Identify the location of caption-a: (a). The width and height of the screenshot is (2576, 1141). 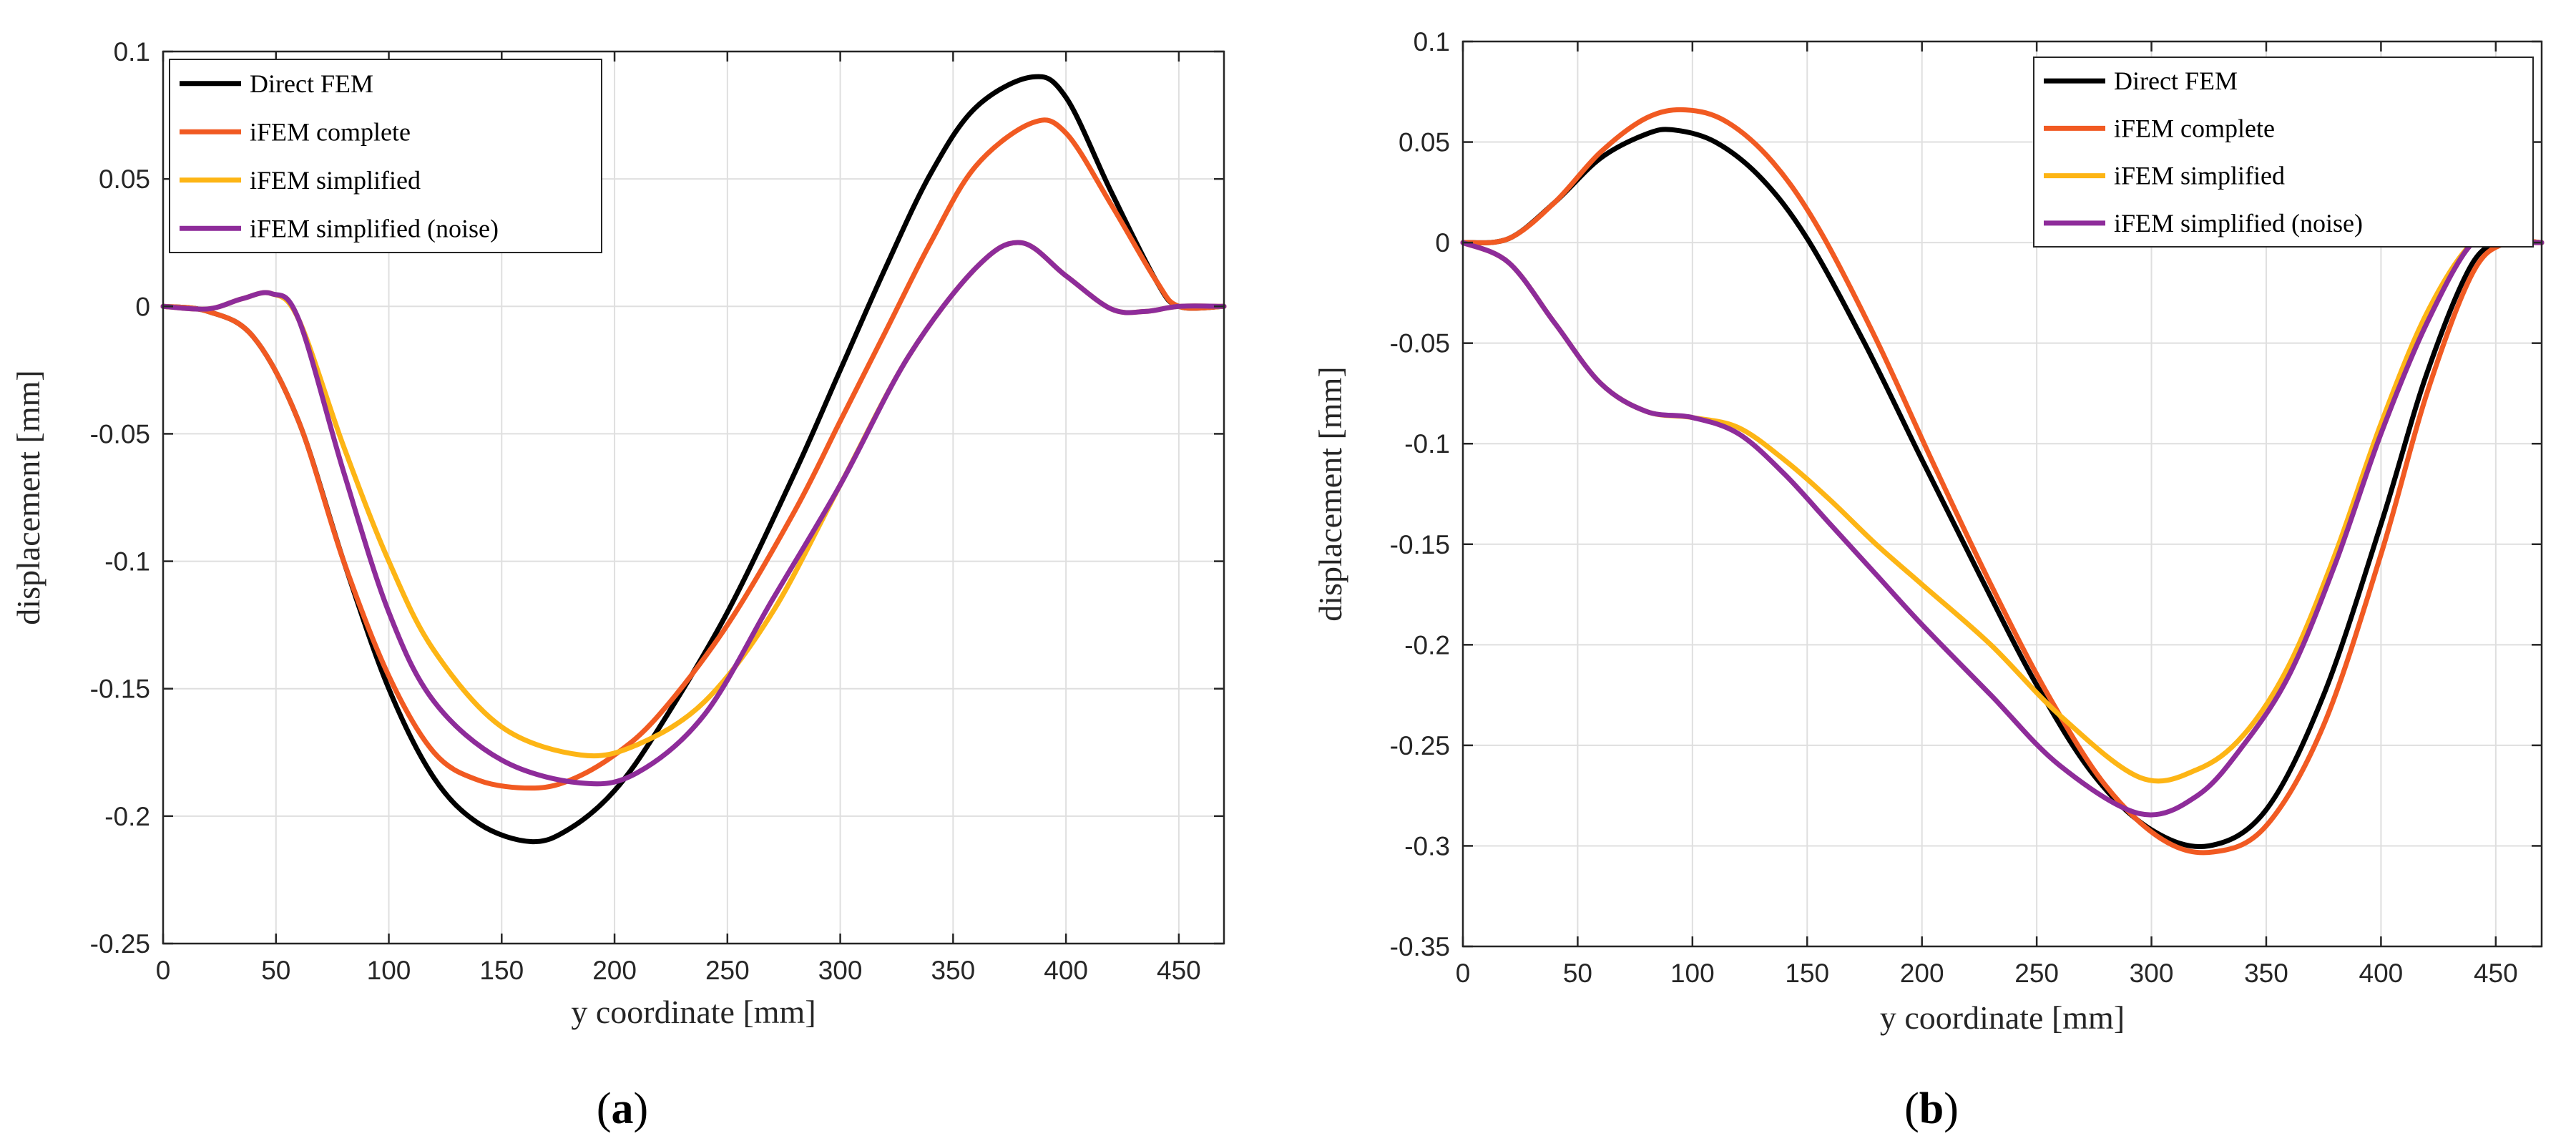
(623, 1108).